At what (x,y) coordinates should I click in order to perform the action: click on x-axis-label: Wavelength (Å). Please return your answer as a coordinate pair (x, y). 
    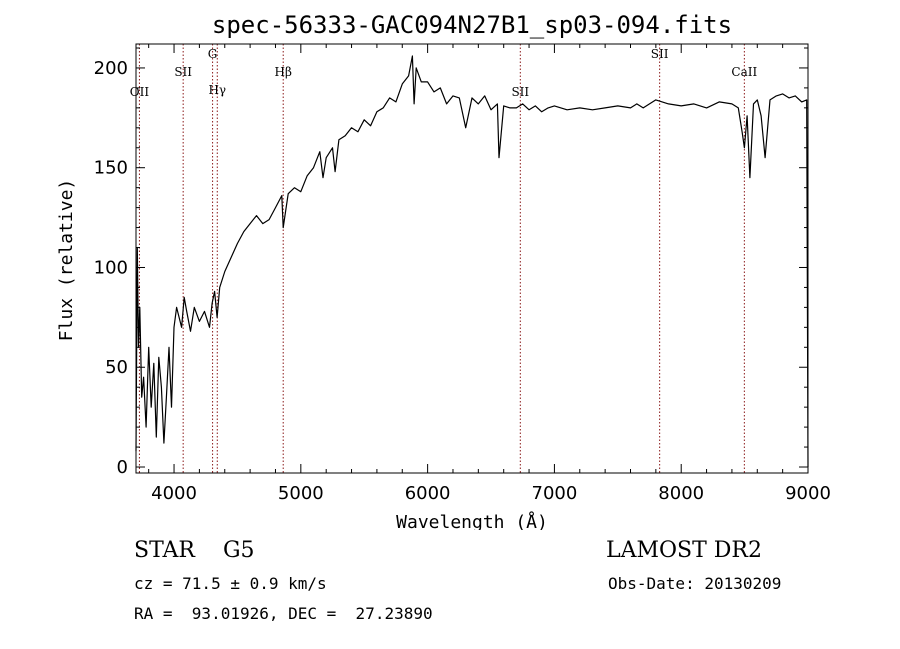
    Looking at the image, I should click on (472, 520).